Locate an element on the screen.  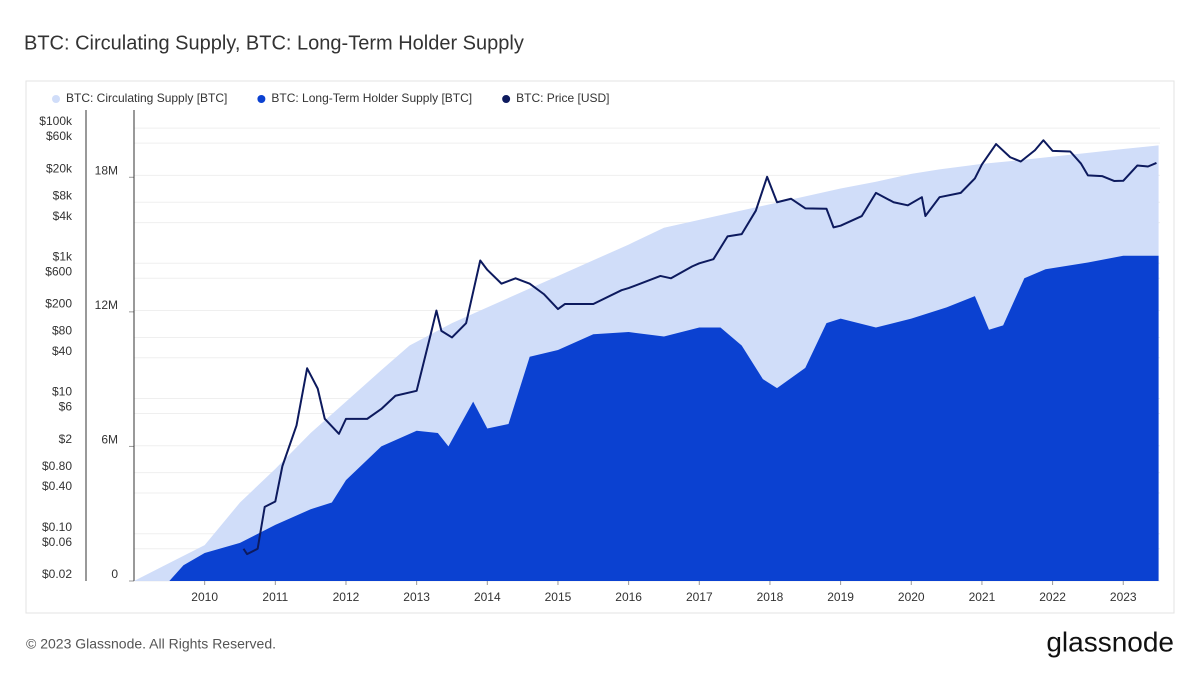
x-tick-label: 2011 is located at coordinates (275, 597).